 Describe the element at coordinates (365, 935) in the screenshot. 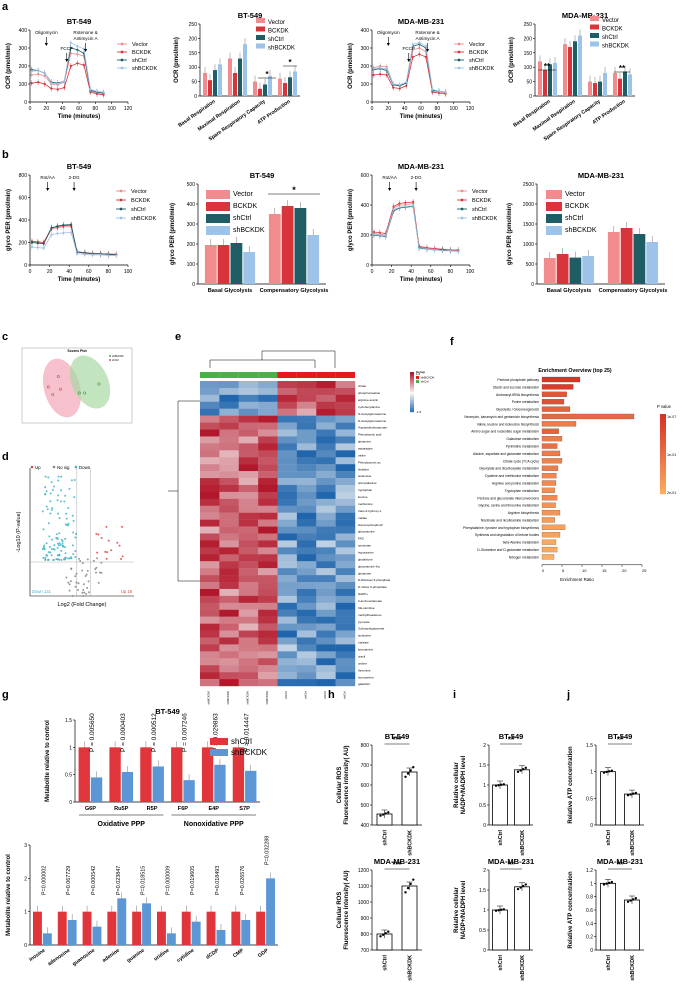

I see `y-tick-label: 800` at that location.